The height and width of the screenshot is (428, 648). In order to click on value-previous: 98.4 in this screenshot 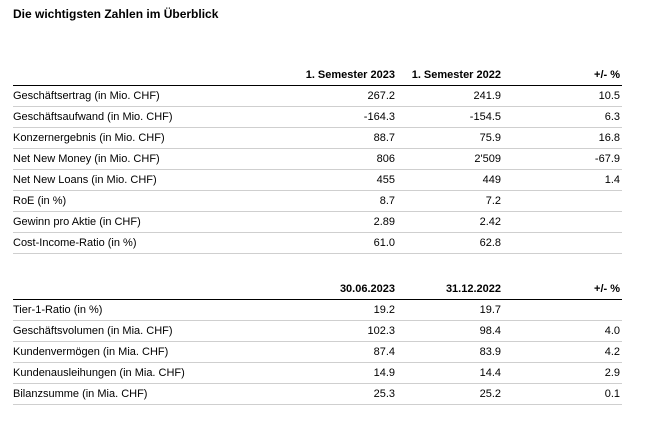, I will do `click(450, 331)`.